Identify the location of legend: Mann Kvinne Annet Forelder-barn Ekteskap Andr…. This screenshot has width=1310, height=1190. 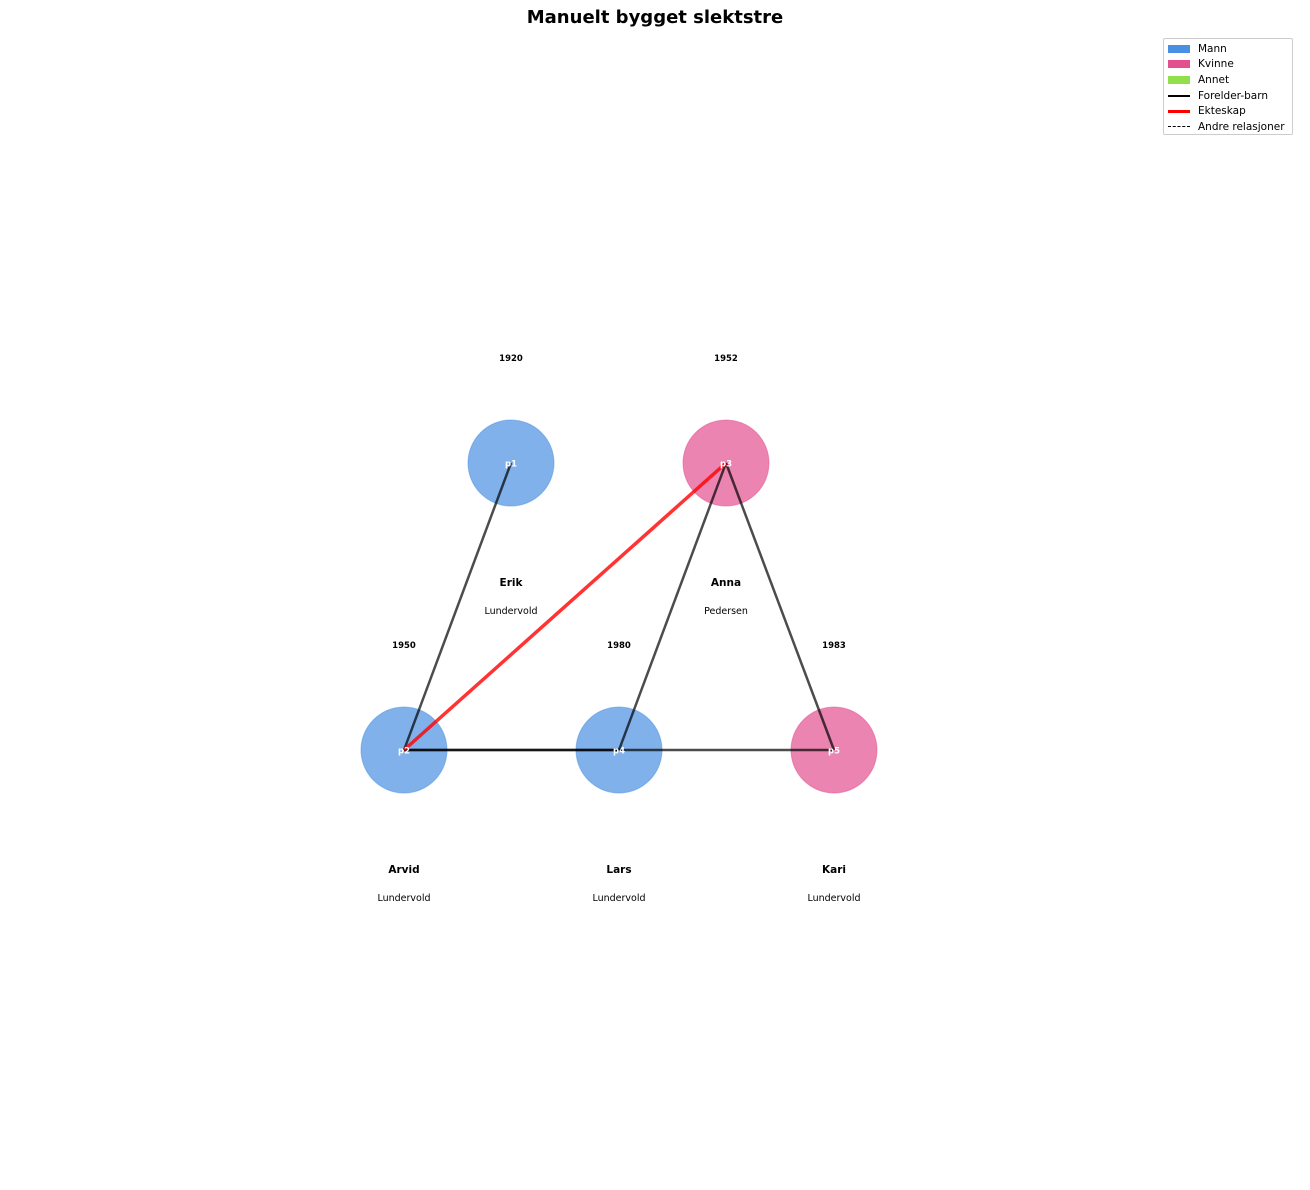
(1228, 86).